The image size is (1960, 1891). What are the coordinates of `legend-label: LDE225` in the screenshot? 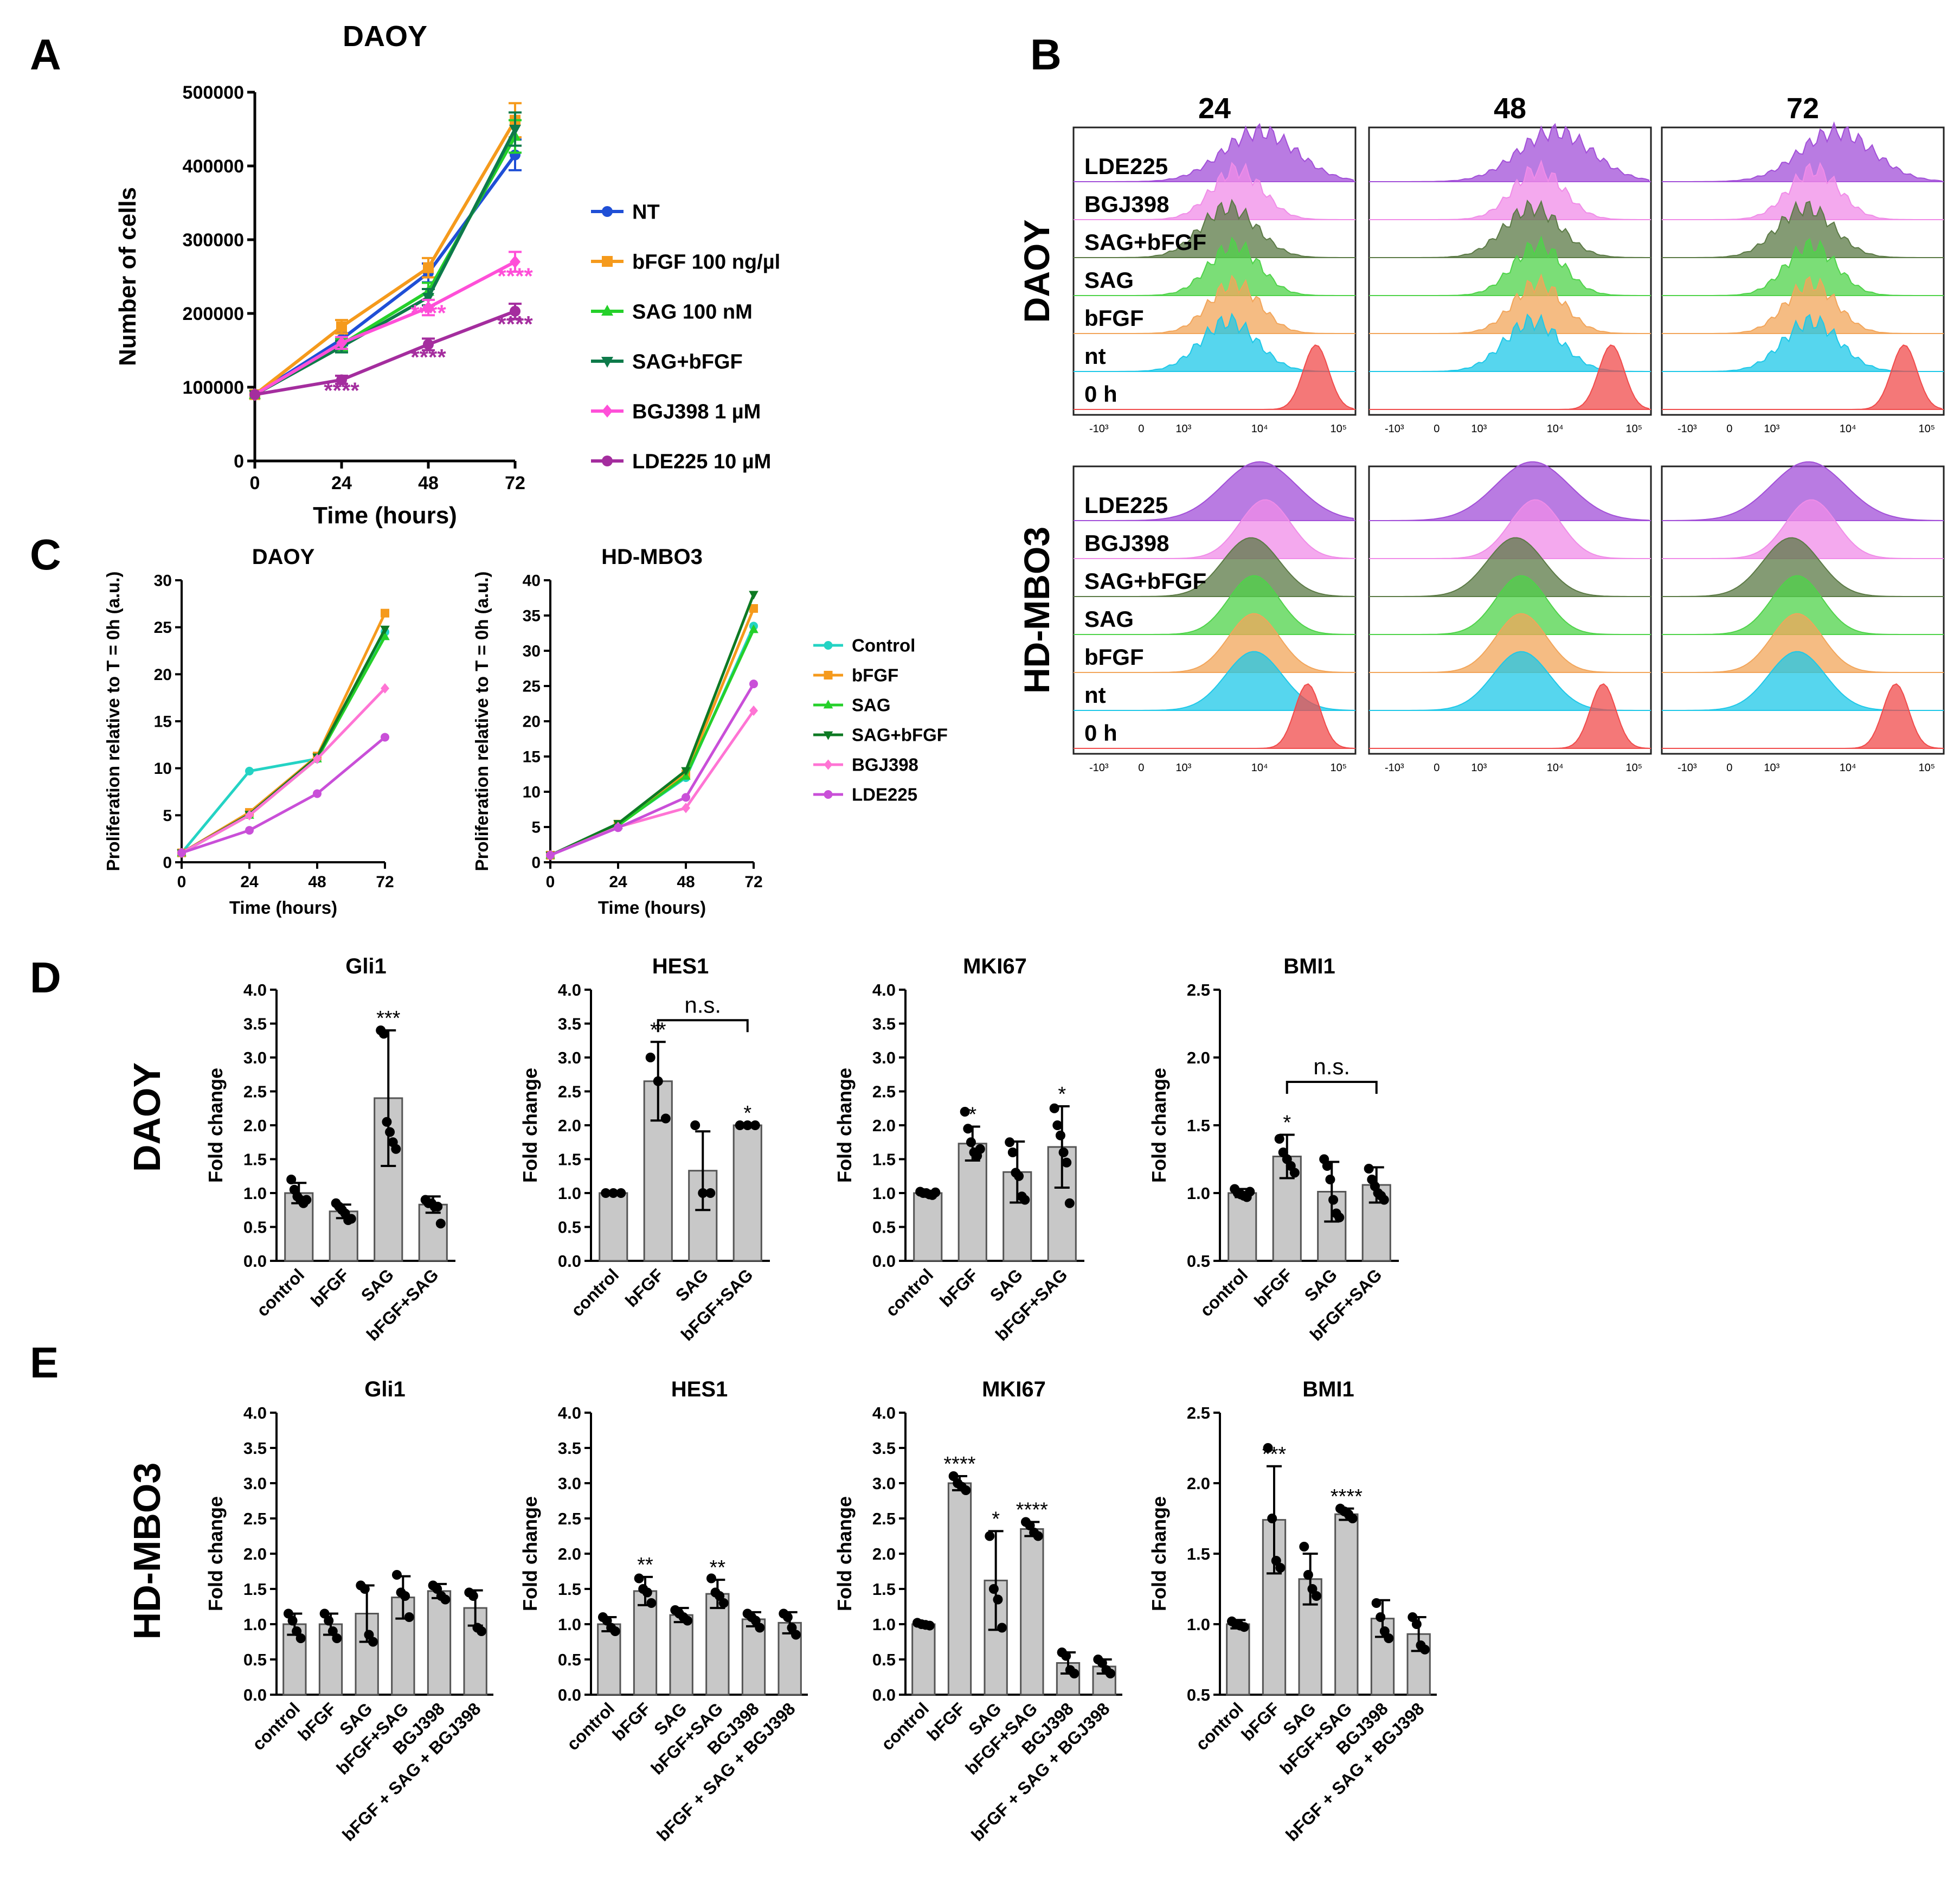 It's located at (884, 795).